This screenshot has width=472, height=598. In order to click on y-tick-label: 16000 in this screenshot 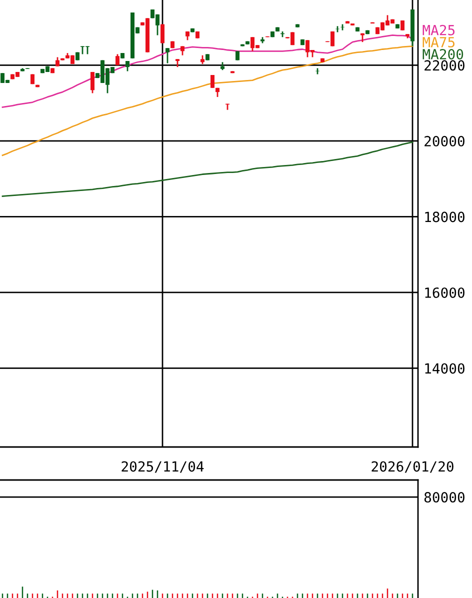, I will do `click(444, 292)`.